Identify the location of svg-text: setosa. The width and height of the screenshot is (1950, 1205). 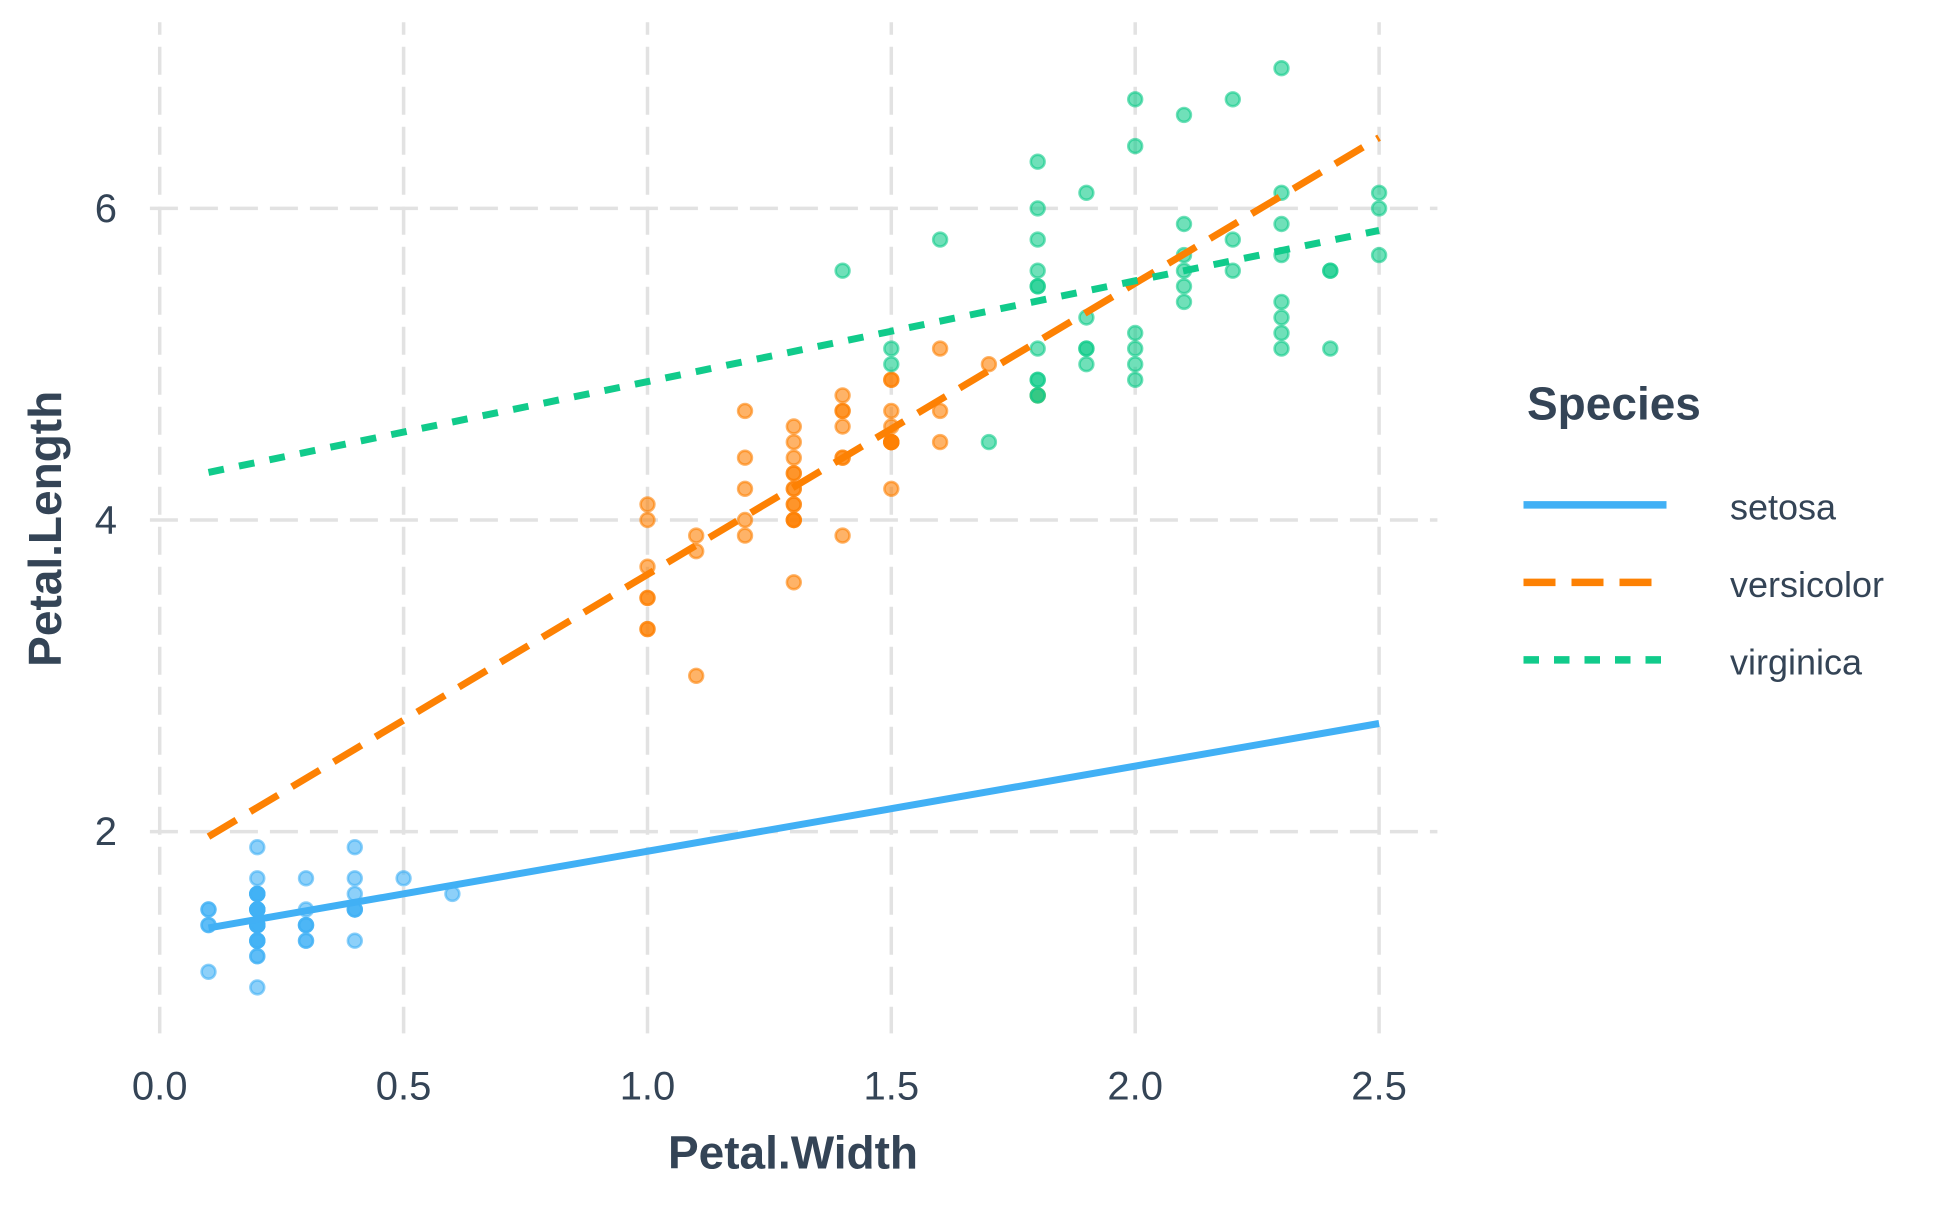
(1783, 507).